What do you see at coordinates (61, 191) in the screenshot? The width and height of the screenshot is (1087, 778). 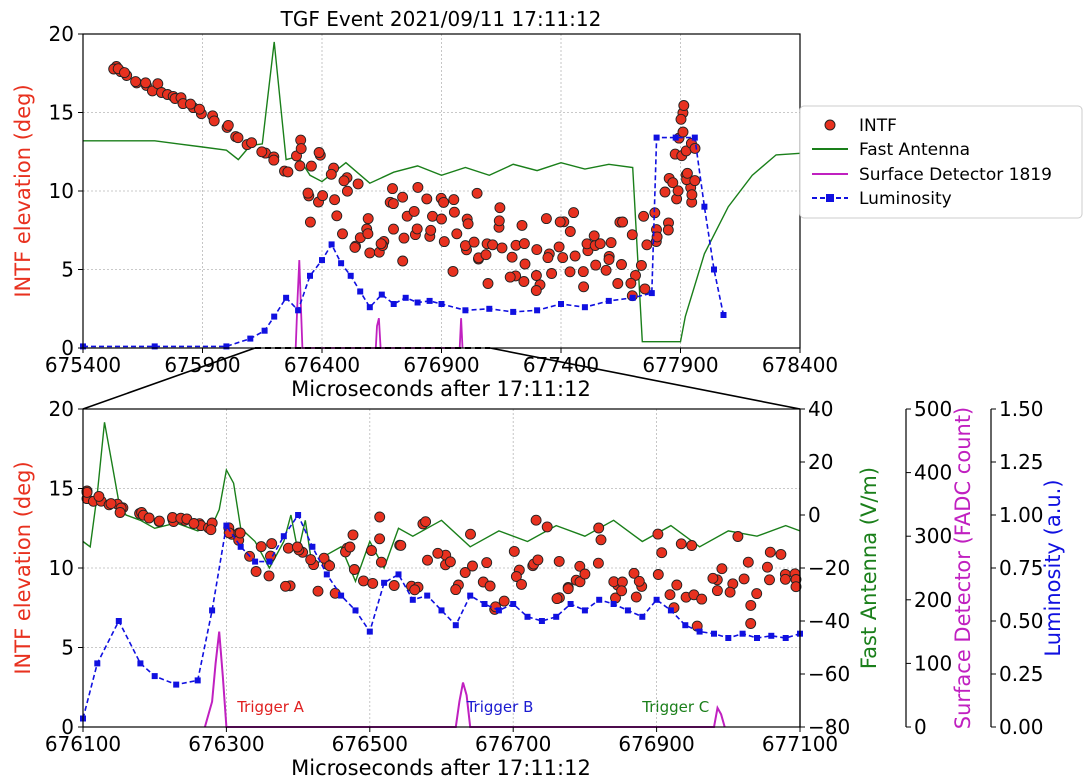 I see `top-ytick-label: 10` at bounding box center [61, 191].